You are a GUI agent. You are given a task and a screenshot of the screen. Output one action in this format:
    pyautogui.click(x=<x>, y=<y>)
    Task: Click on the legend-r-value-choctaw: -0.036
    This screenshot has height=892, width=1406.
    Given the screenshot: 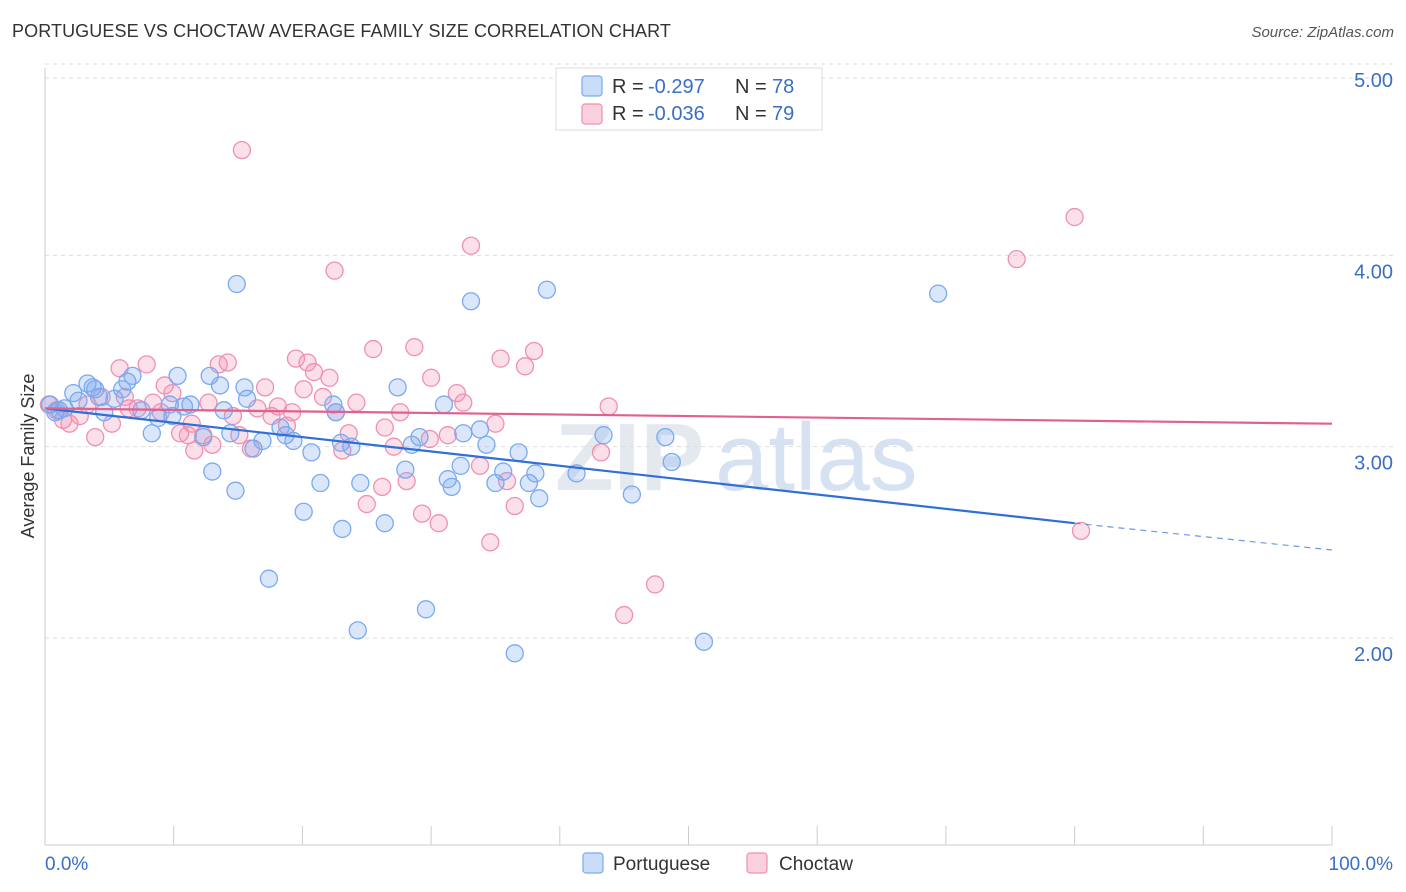 What is the action you would take?
    pyautogui.click(x=676, y=114)
    